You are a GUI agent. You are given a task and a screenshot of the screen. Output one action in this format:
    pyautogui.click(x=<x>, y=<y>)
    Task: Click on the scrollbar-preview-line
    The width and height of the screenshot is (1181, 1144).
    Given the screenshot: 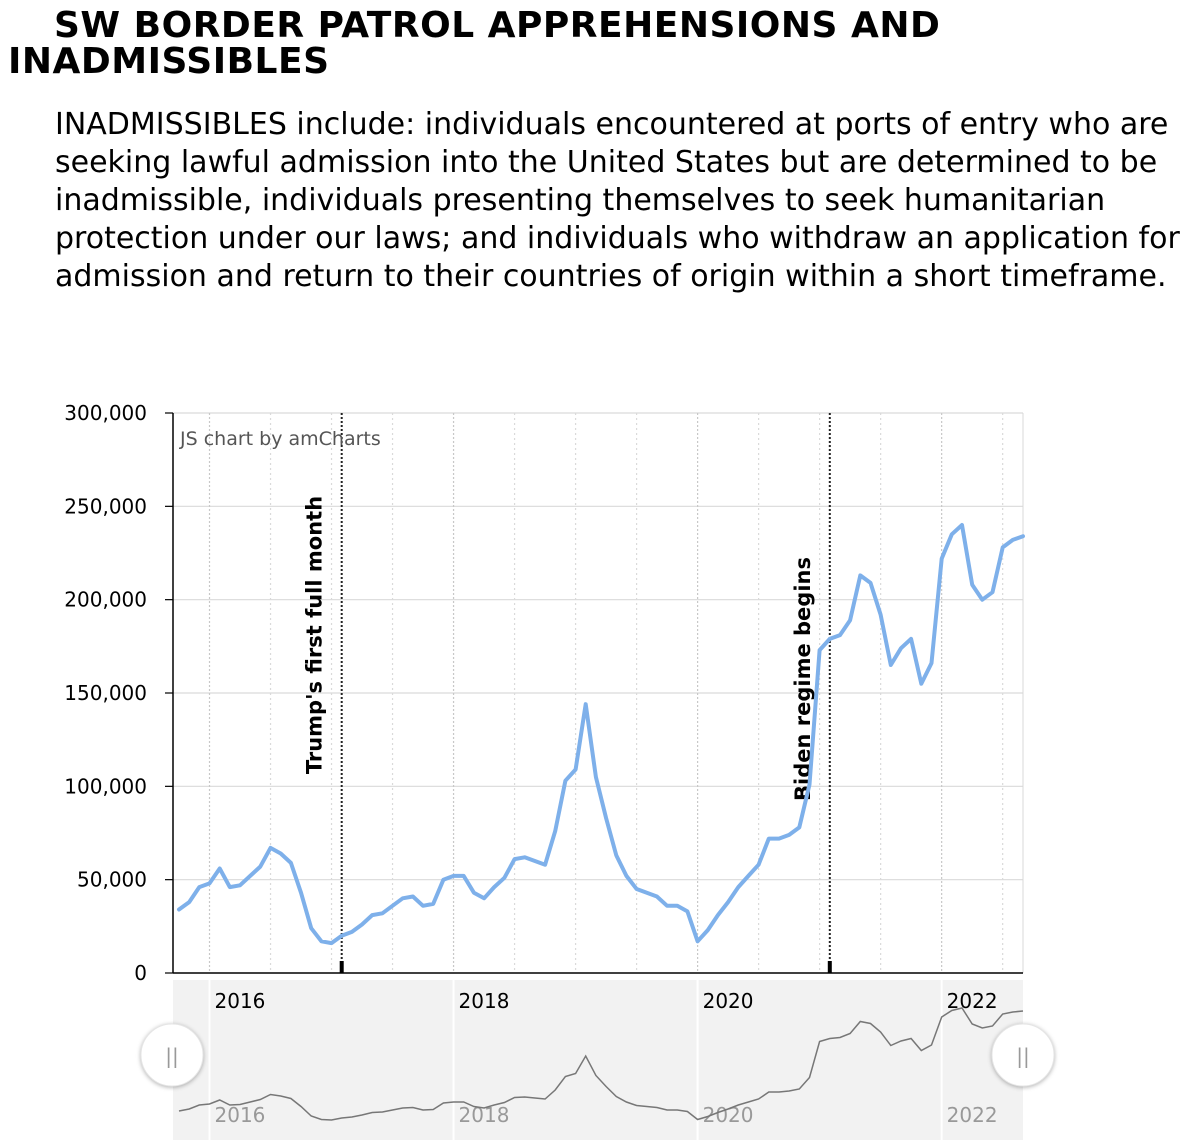 What is the action you would take?
    pyautogui.click(x=601, y=1064)
    